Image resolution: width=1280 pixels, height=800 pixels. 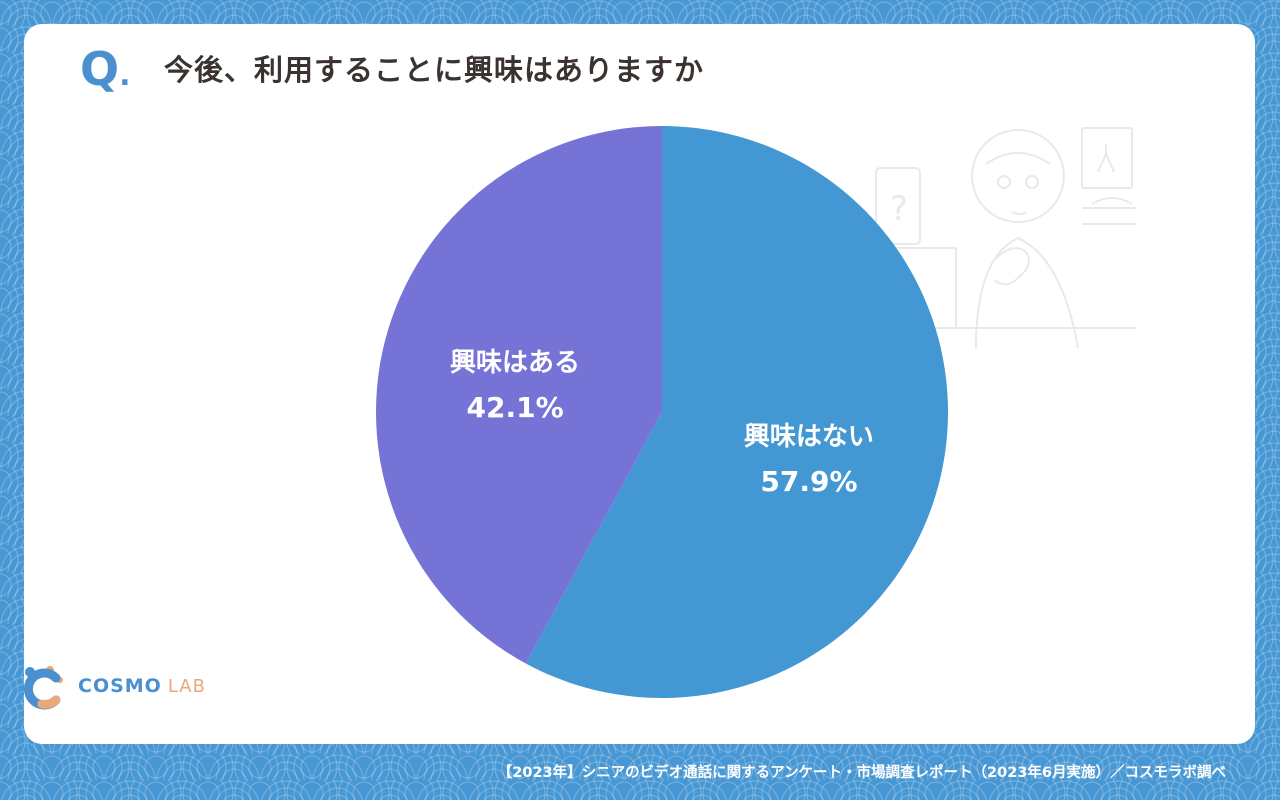 What do you see at coordinates (809, 437) in the screenshot?
I see `slice-category-label: 興味はない` at bounding box center [809, 437].